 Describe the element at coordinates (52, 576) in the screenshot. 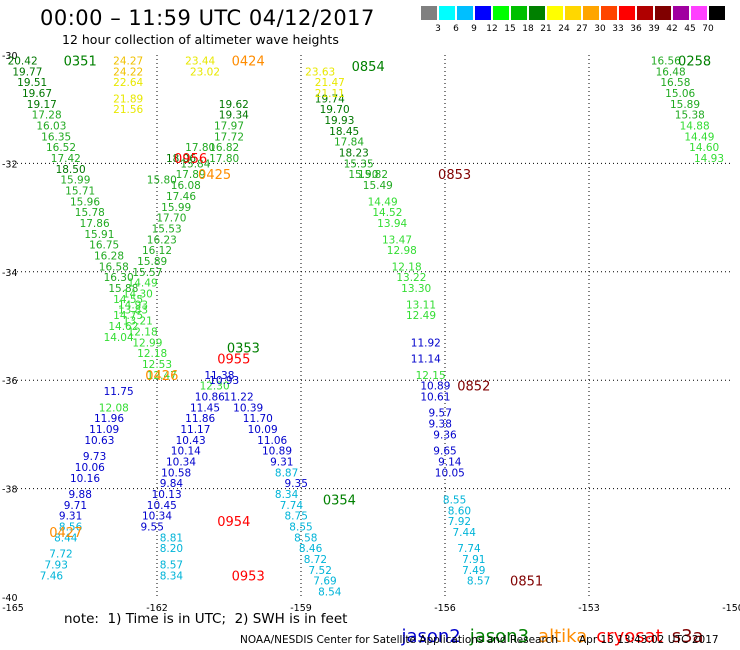

I see `swh-value-label: 7.46` at that location.